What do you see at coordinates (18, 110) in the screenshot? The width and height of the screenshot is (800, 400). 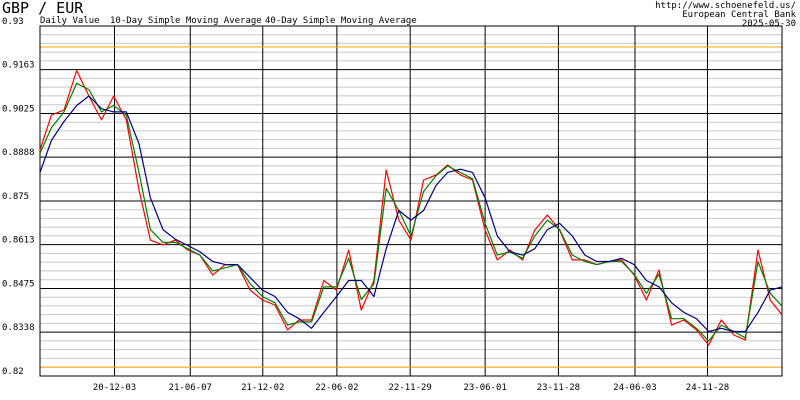 I see `y-tick-label: 0.9025` at bounding box center [18, 110].